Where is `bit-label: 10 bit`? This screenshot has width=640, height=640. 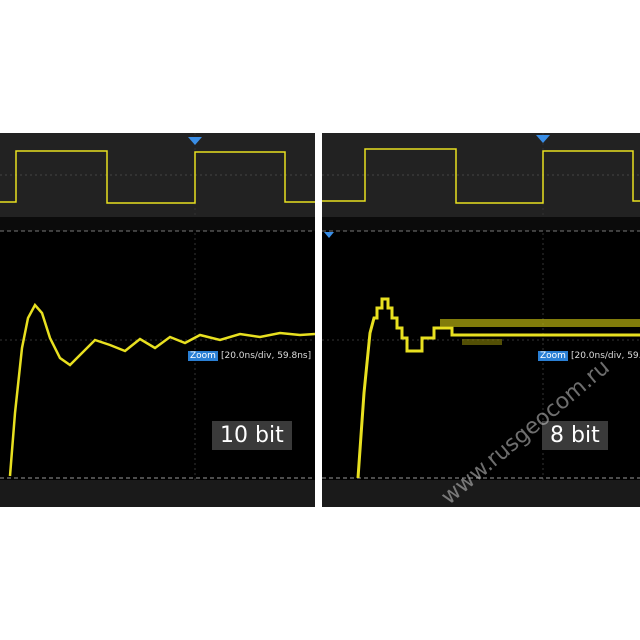
bit-label: 10 bit is located at coordinates (252, 435).